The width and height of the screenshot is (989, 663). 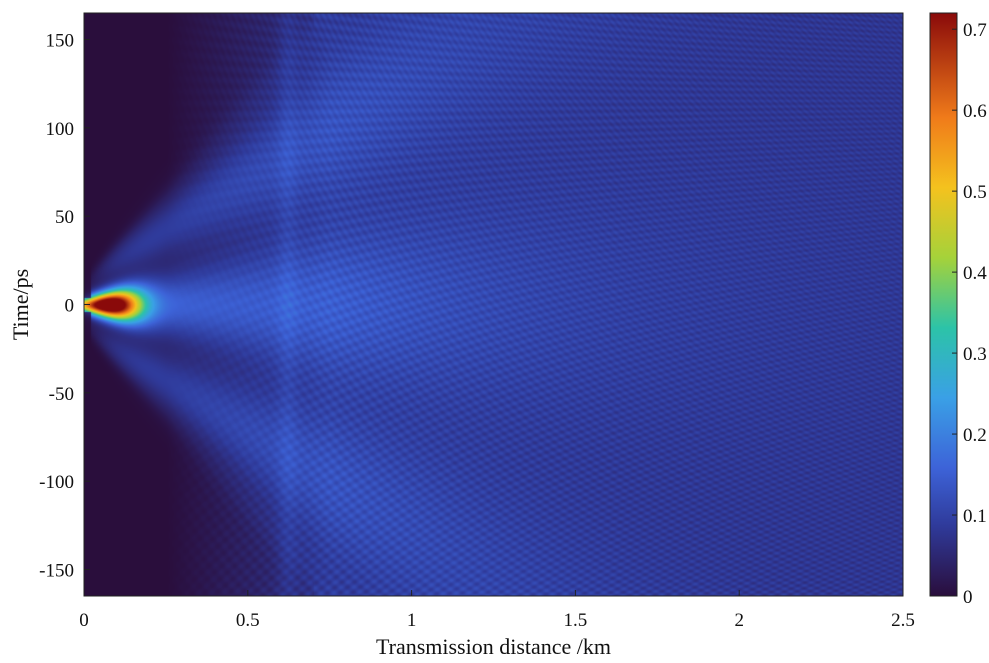 I want to click on x-tick-label: 2, so click(x=739, y=620).